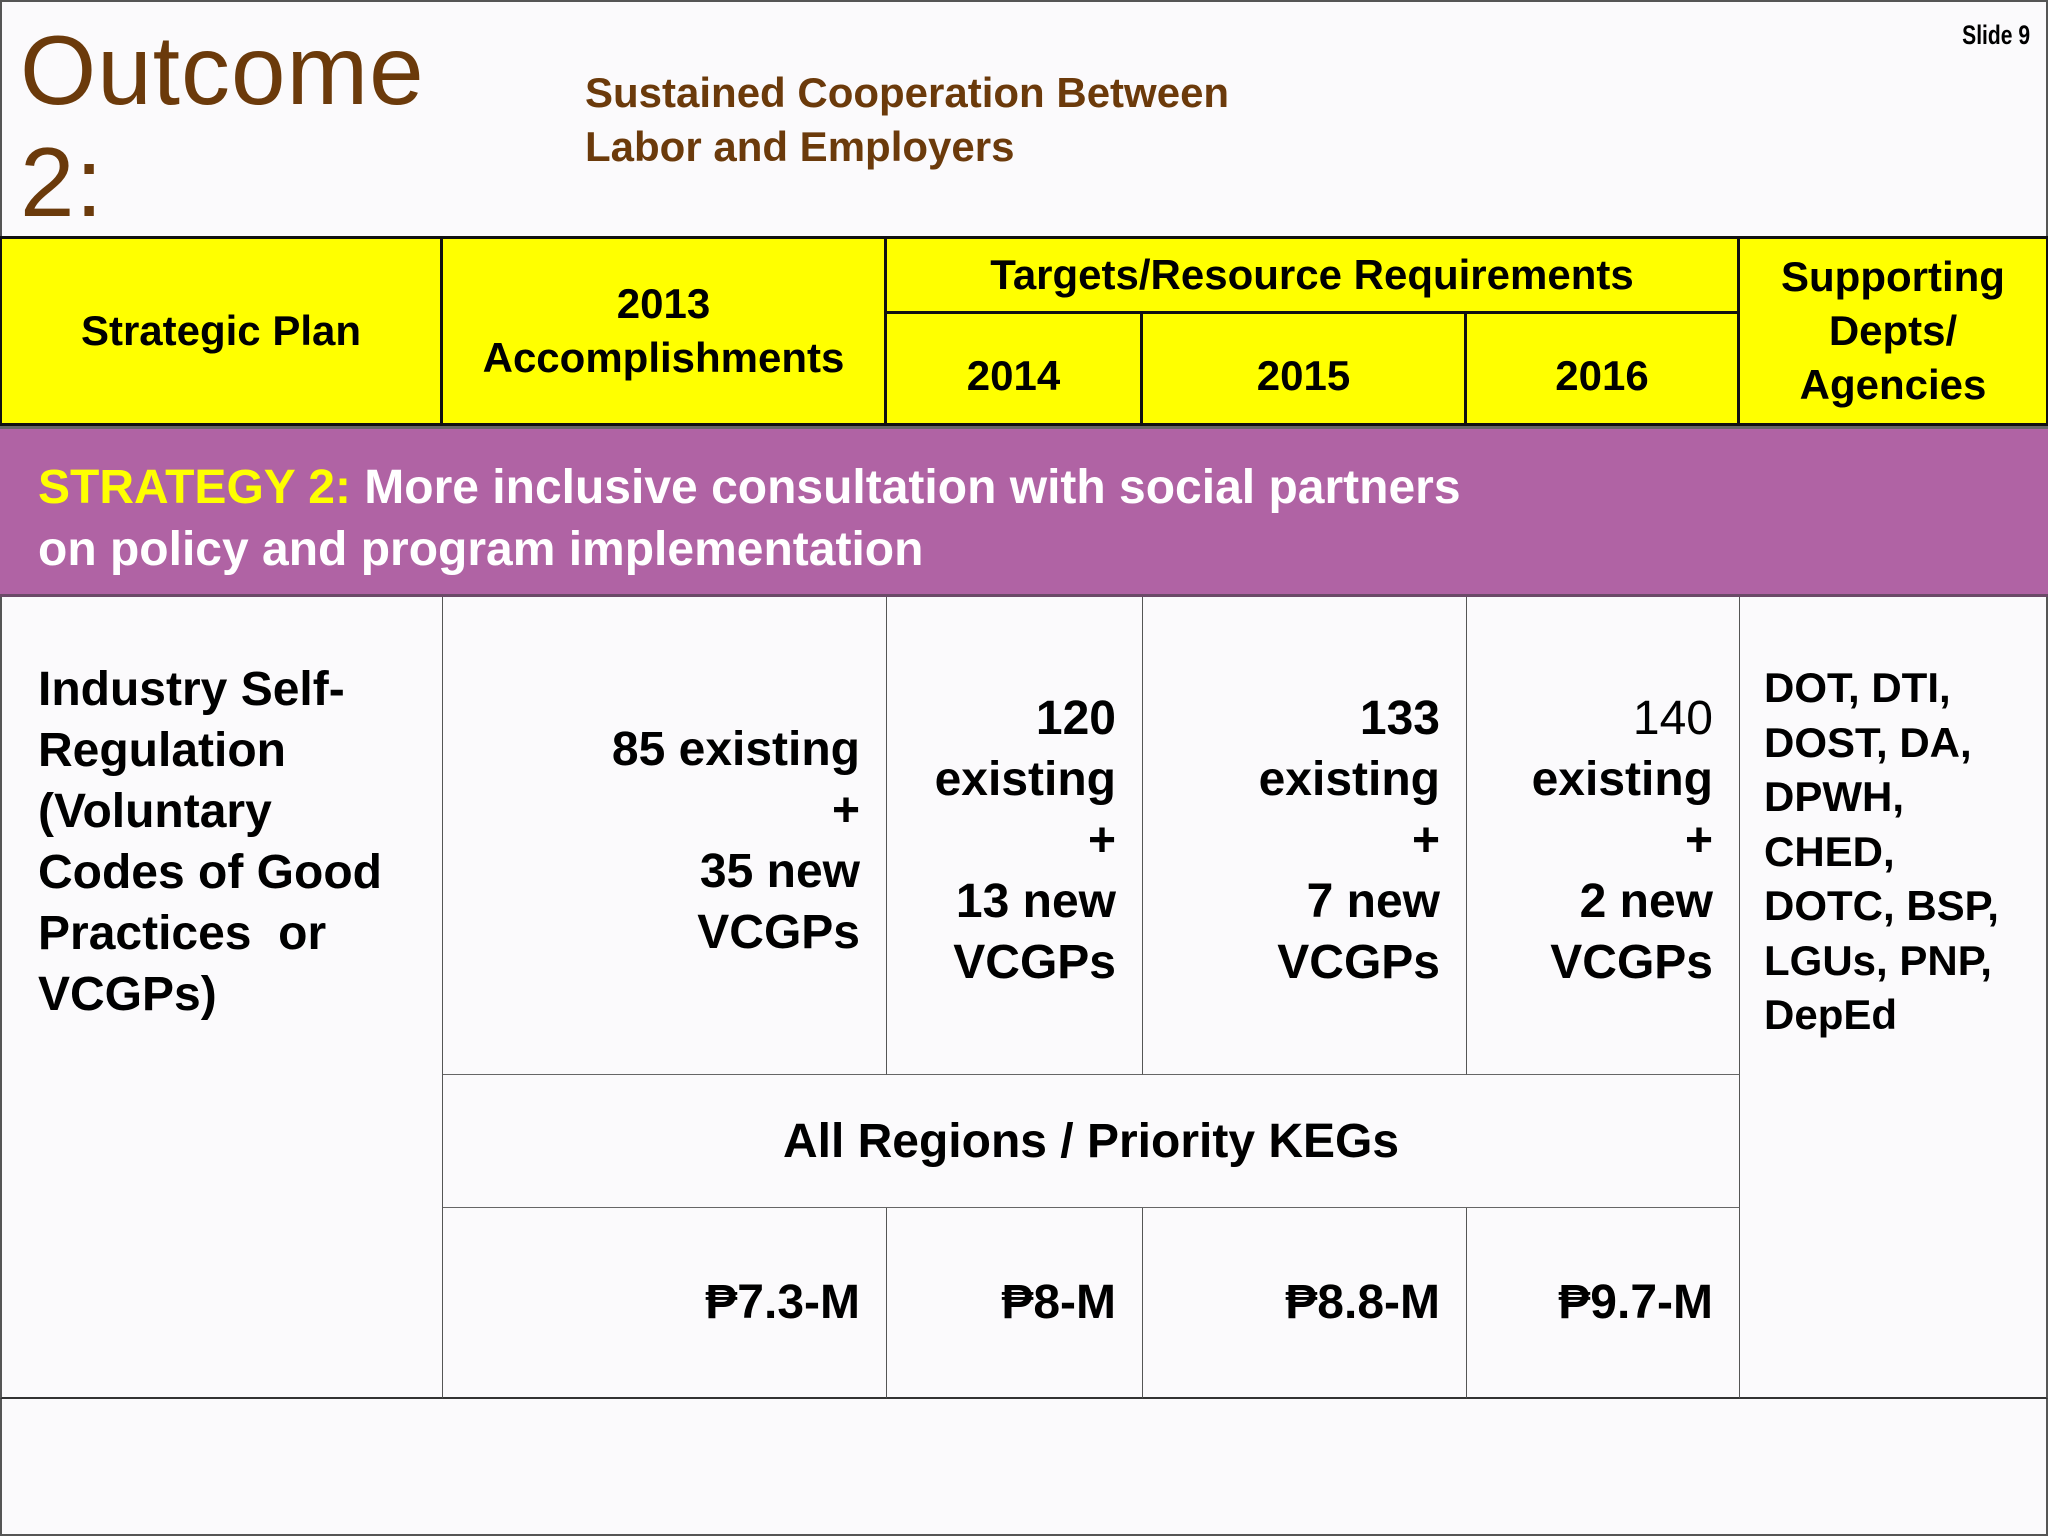  I want to click on strategic-plan-line: Practices or, so click(182, 933).